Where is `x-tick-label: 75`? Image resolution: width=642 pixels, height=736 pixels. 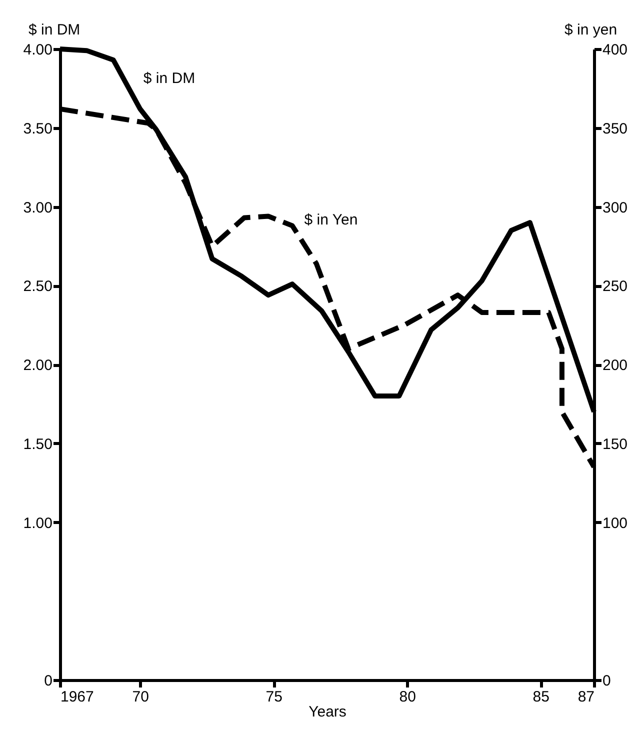 x-tick-label: 75 is located at coordinates (274, 697).